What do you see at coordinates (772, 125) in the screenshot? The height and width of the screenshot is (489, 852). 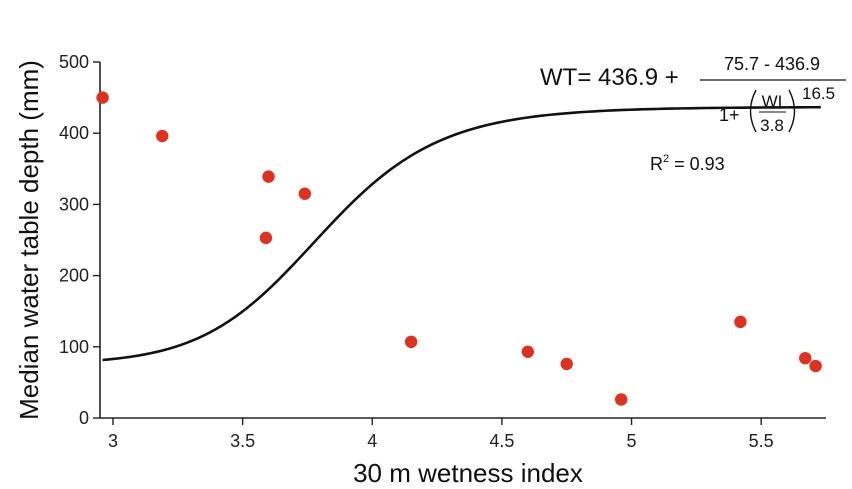 I see `equation-ratio-denominator: 3.8` at bounding box center [772, 125].